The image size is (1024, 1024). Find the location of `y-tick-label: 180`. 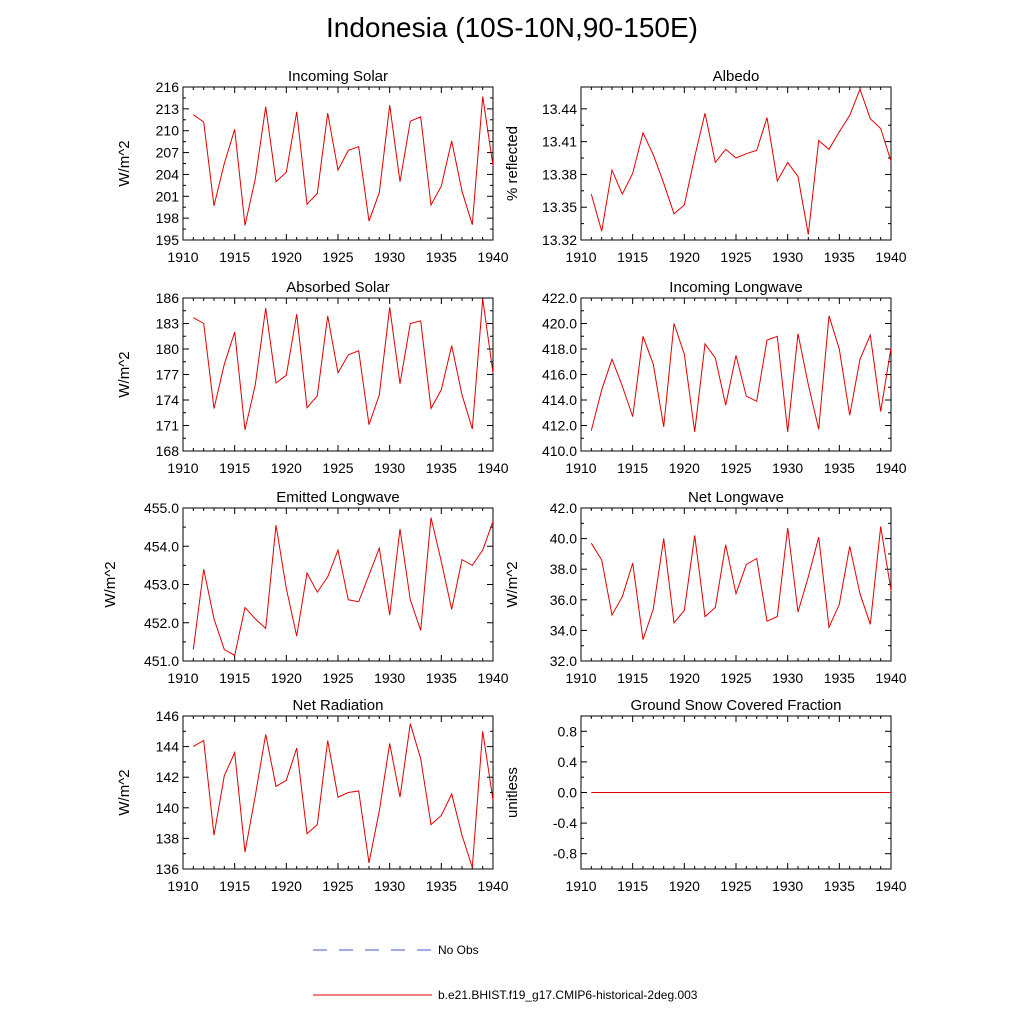

y-tick-label: 180 is located at coordinates (168, 349).